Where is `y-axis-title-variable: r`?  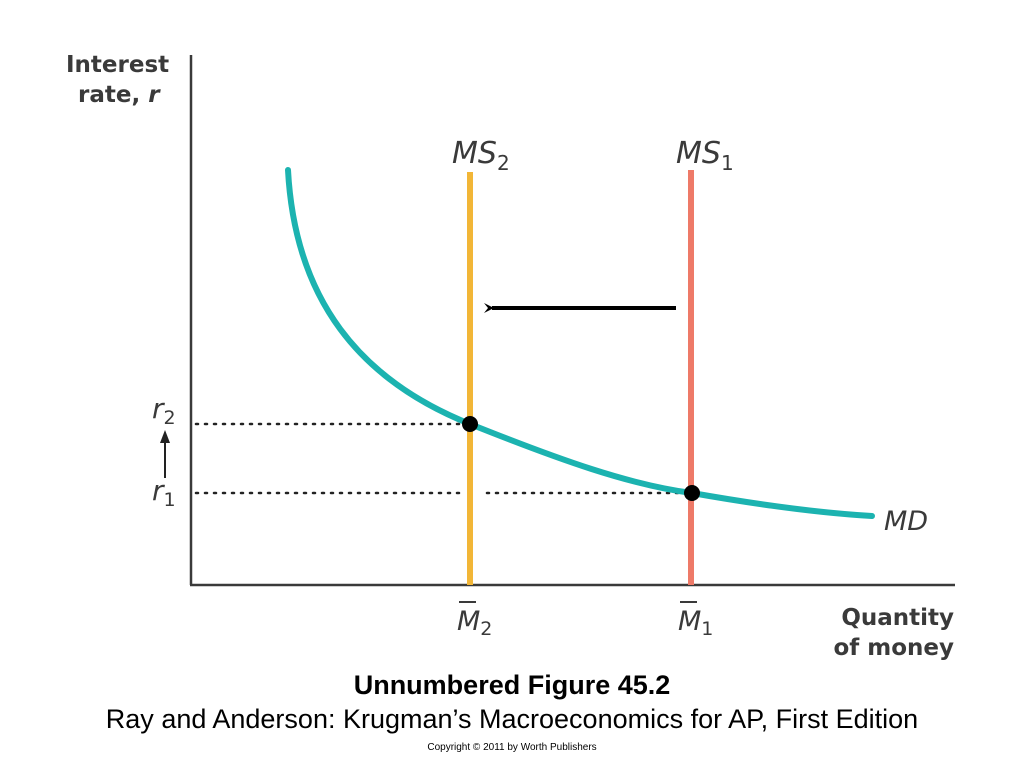
y-axis-title-variable: r is located at coordinates (154, 95).